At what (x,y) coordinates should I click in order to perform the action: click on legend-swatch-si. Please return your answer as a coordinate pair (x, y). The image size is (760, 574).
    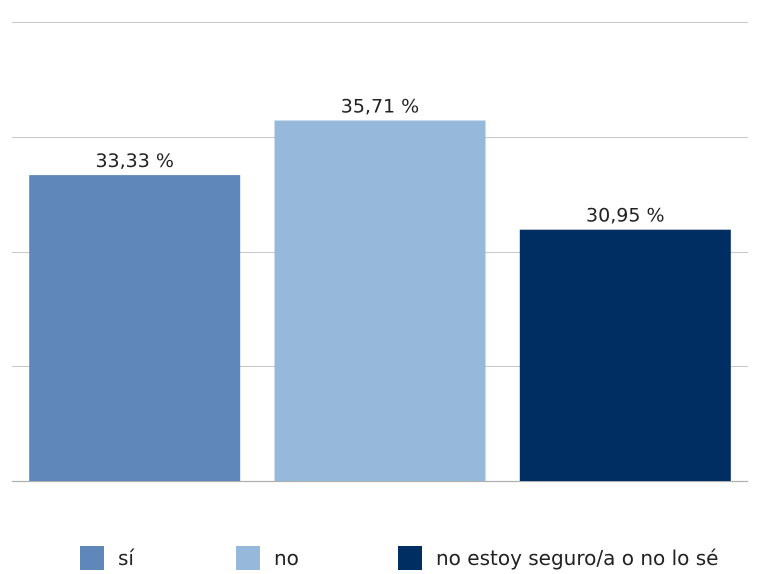
    Looking at the image, I should click on (92, 558).